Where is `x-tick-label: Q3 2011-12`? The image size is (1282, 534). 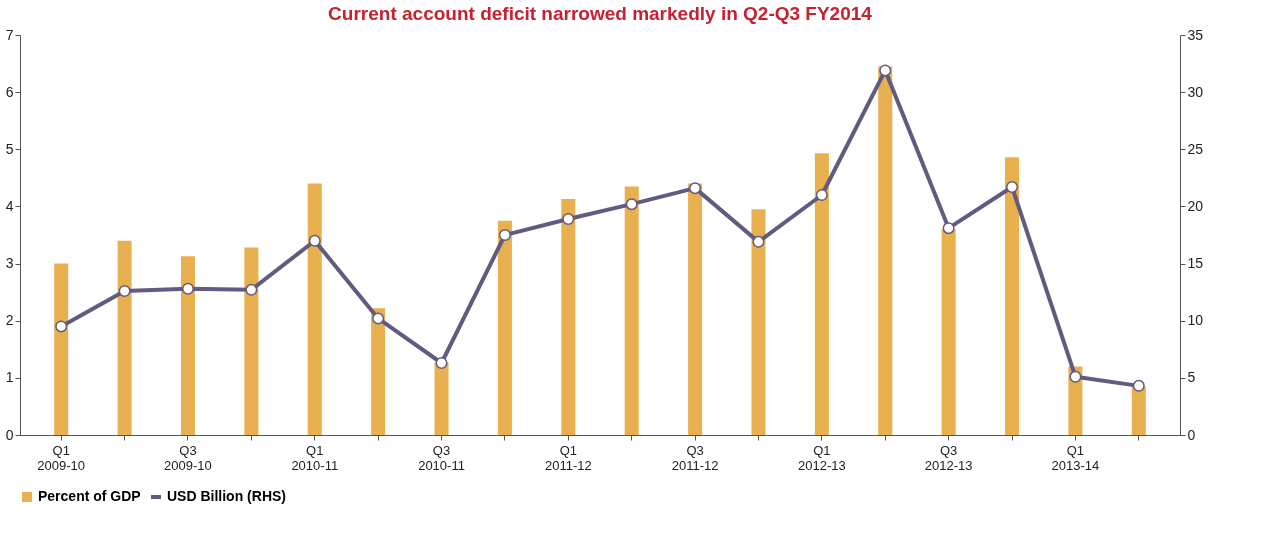
x-tick-label: Q3 2011-12 is located at coordinates (695, 457).